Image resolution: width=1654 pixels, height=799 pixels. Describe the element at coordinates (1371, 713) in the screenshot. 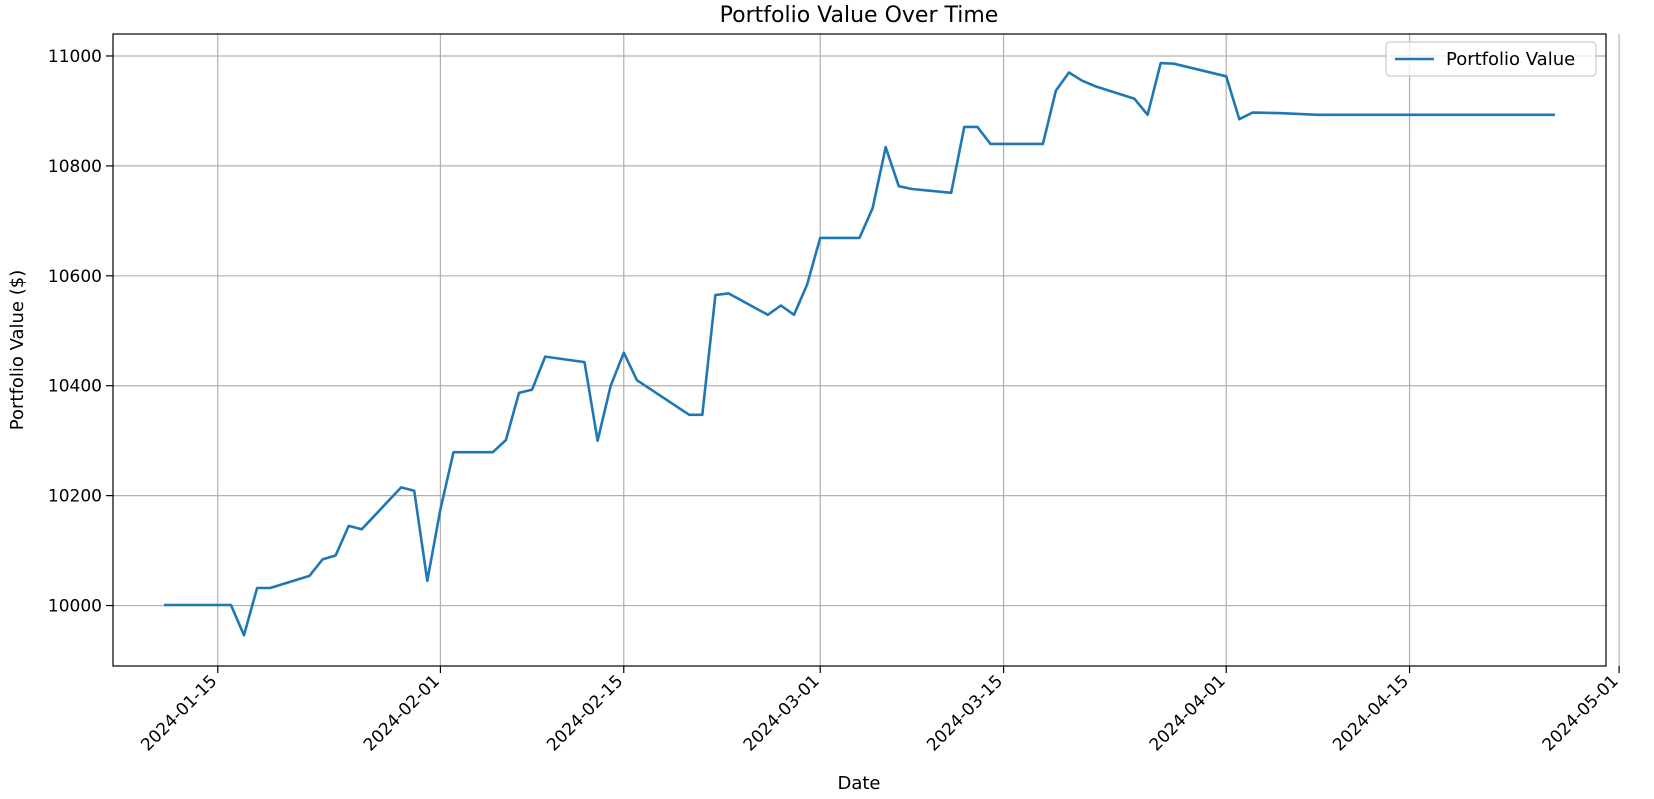

I see `x-tick-label: 2024-04-15` at that location.